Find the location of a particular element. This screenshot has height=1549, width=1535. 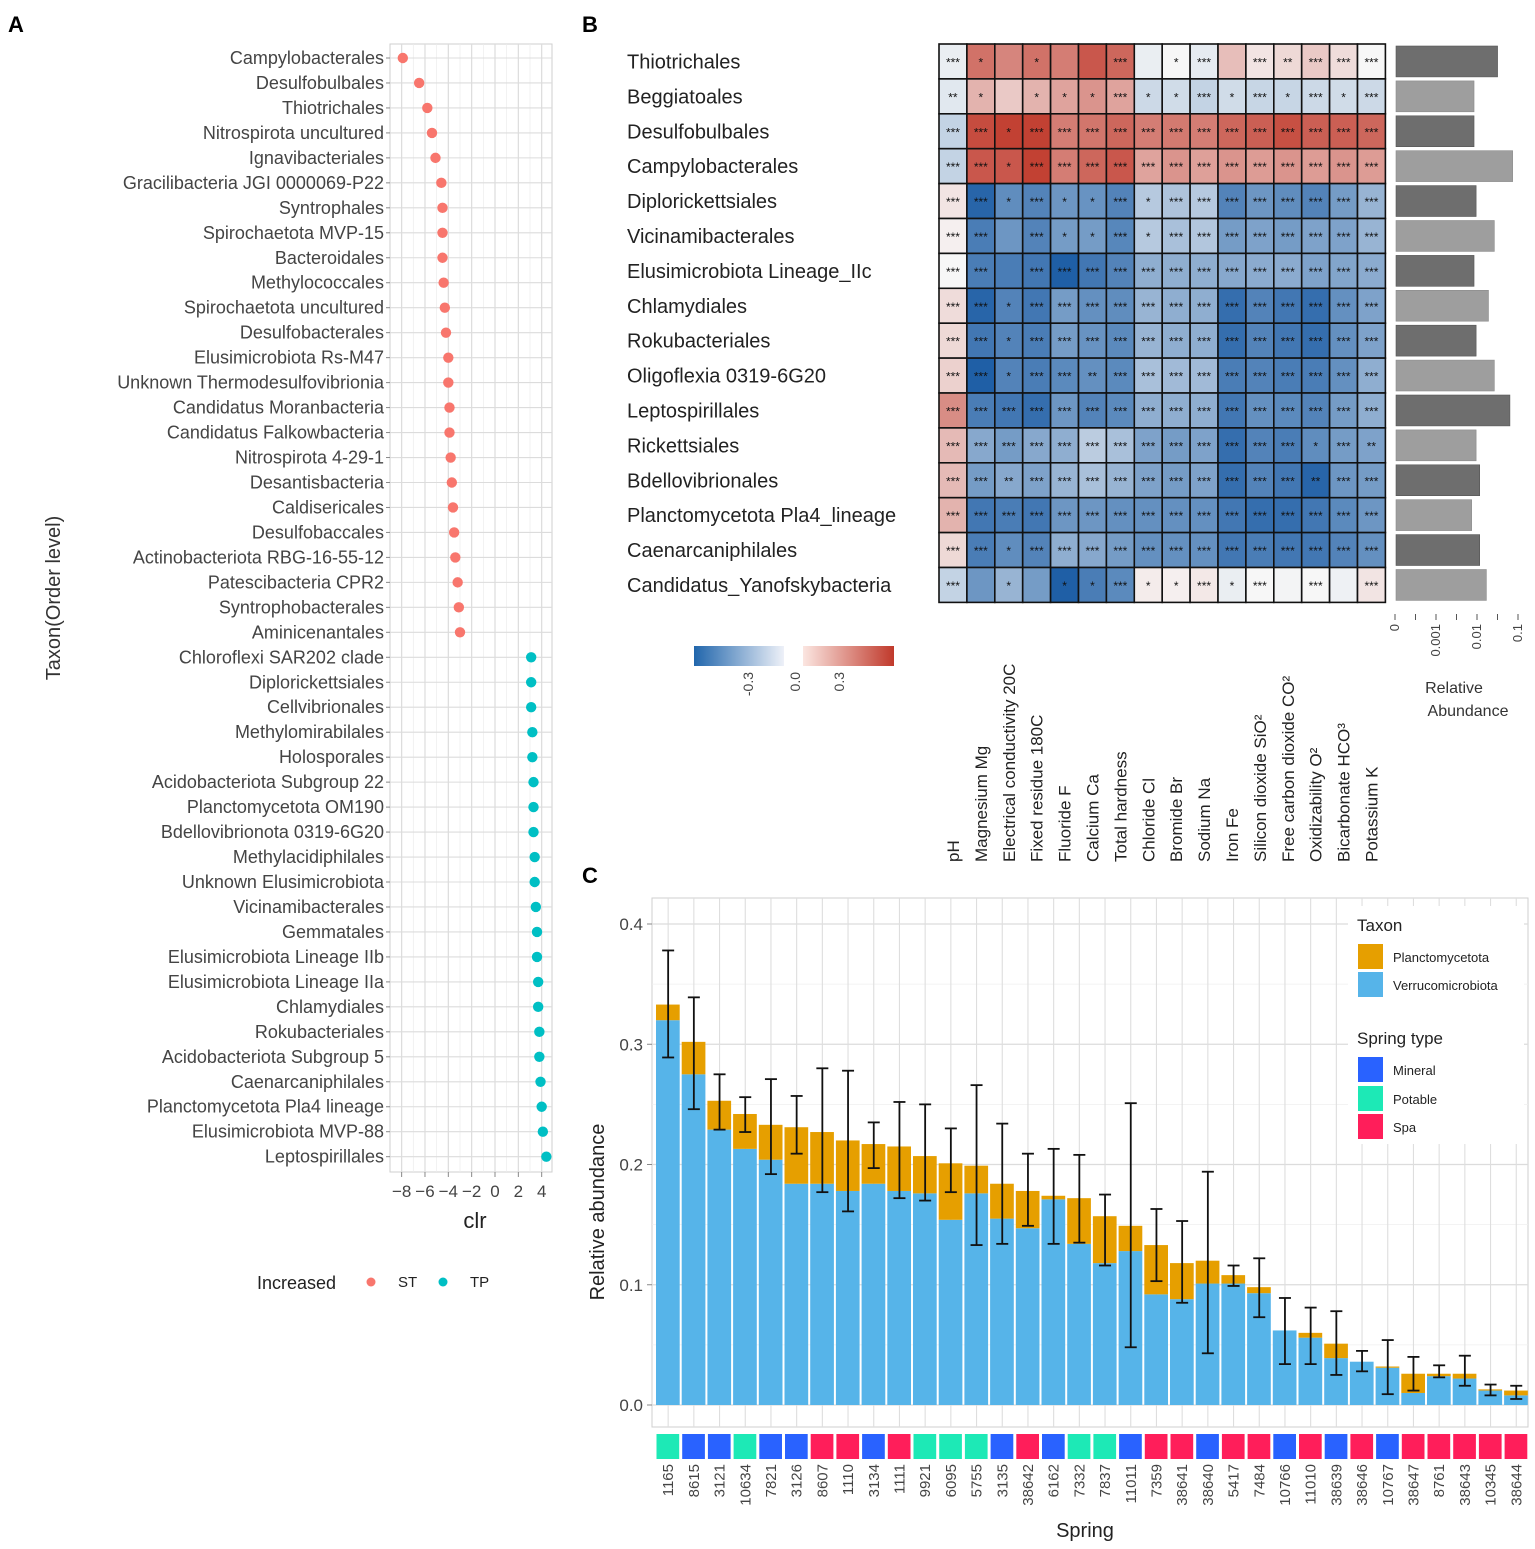

legend-a-st-label: ST is located at coordinates (407, 1282).